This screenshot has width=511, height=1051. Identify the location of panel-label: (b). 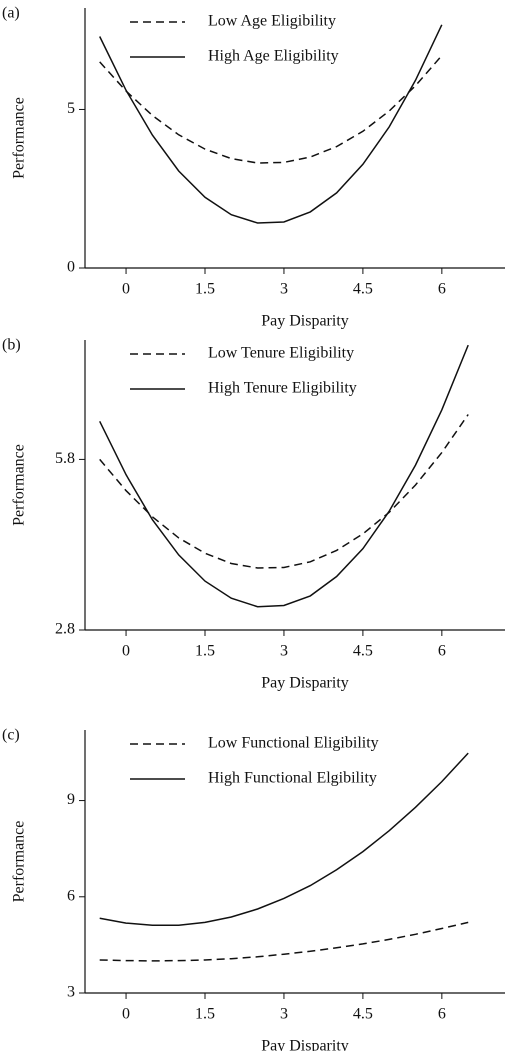
(11, 345).